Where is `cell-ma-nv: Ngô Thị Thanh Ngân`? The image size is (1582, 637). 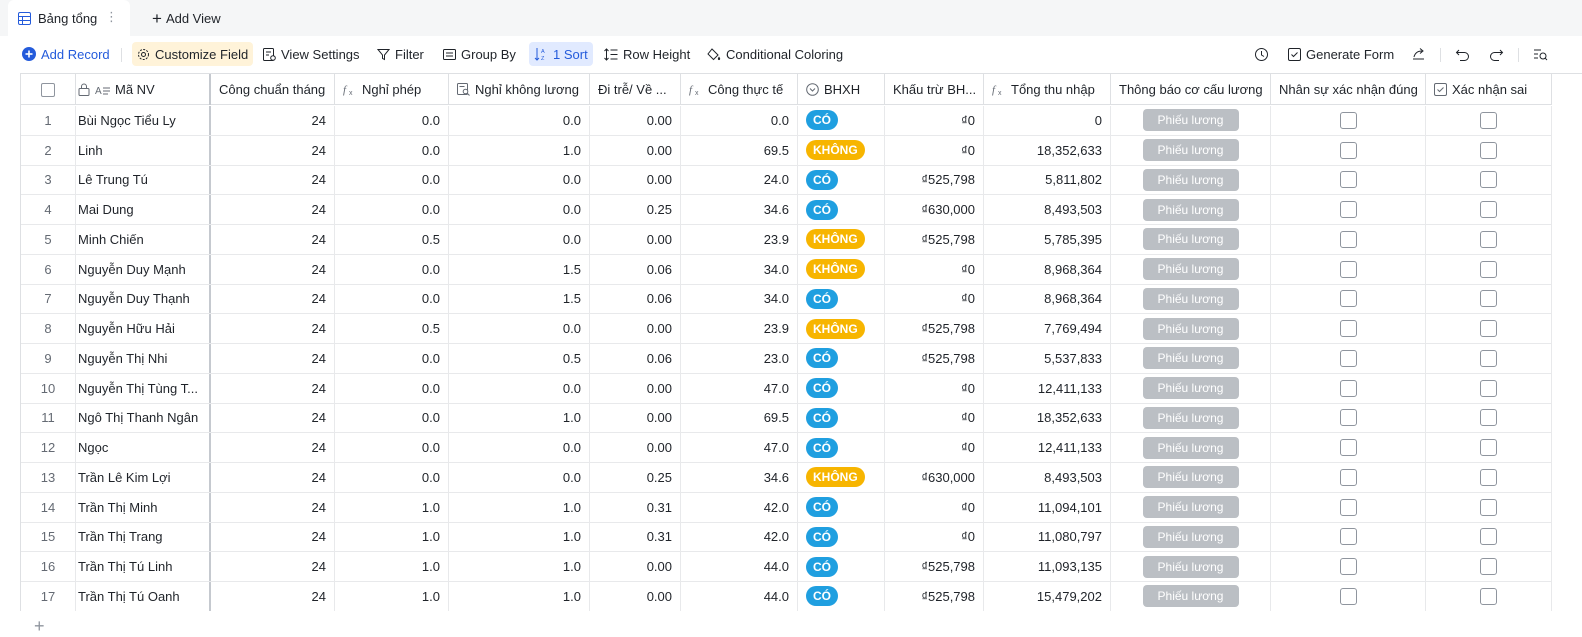
cell-ma-nv: Ngô Thị Thanh Ngân is located at coordinates (143, 418).